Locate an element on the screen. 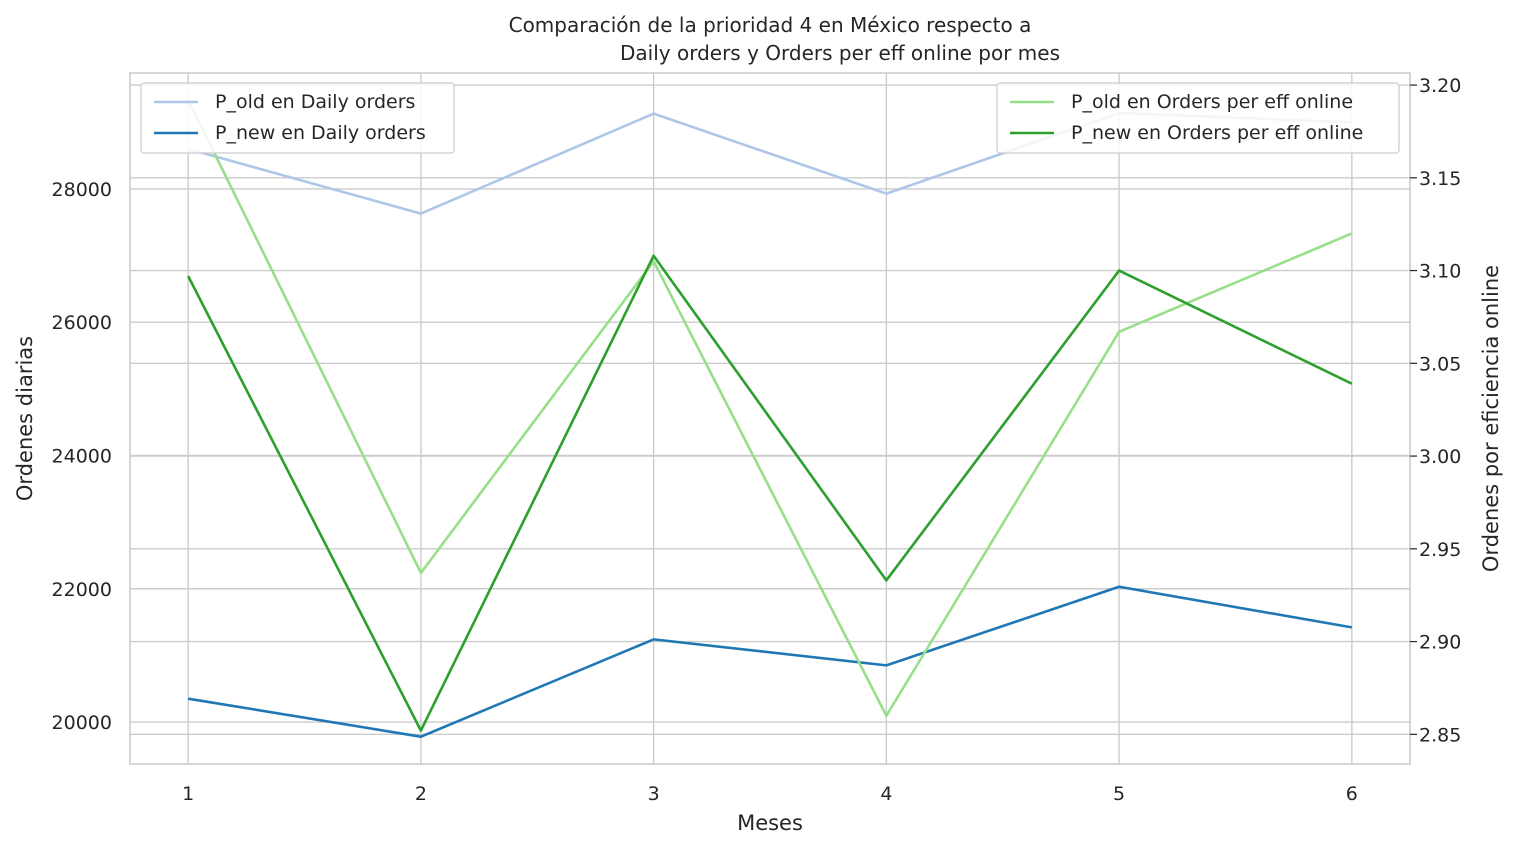  right-y-tick-label-2: 2.95 is located at coordinates (1440, 550).